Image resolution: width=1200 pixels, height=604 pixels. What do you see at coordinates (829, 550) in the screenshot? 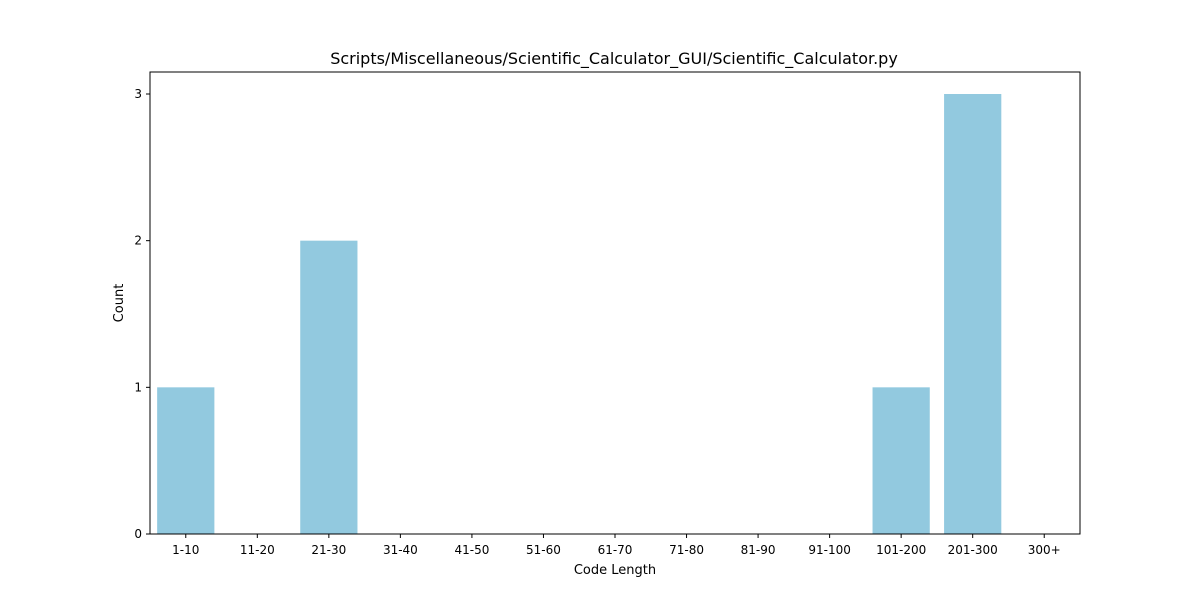
I see `x-tick-label: 91-100` at bounding box center [829, 550].